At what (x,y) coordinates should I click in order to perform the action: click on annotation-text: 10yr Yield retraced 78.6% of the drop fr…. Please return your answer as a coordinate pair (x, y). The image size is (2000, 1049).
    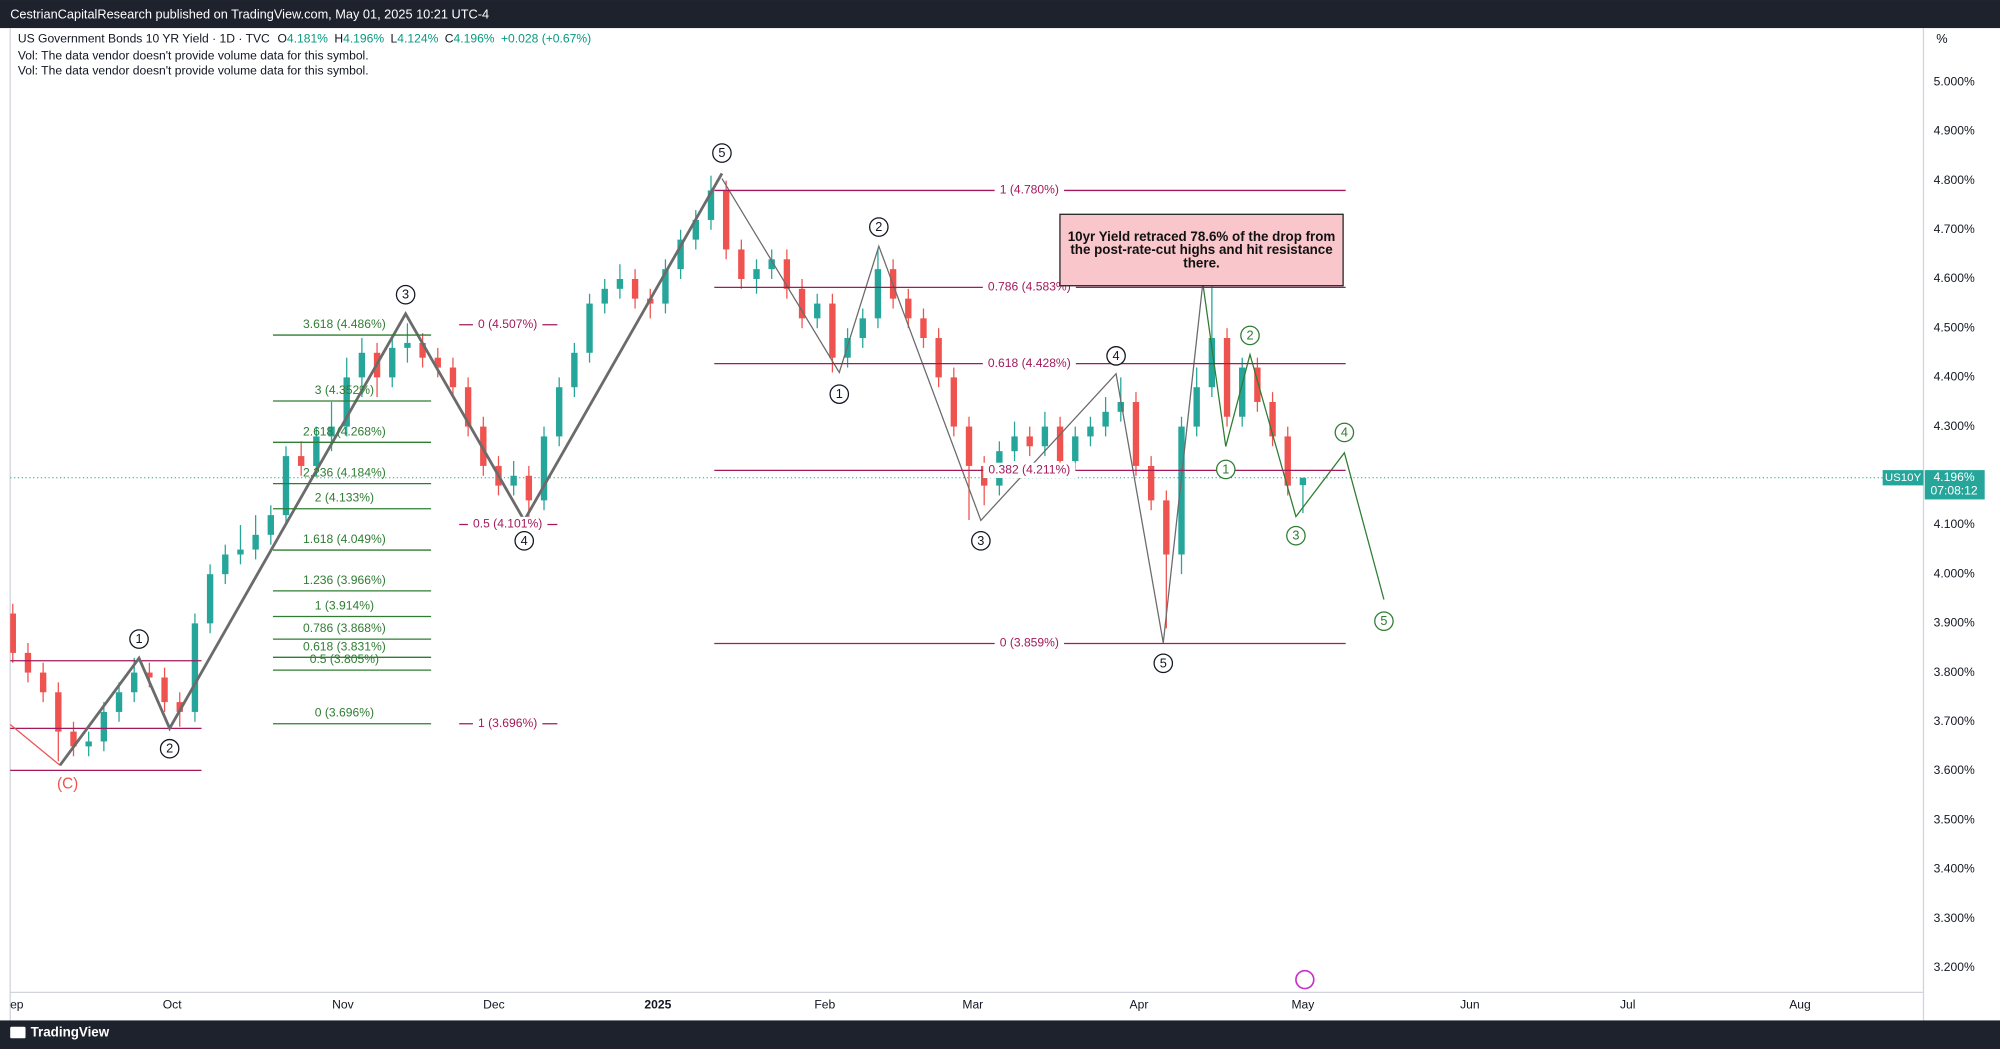
    Looking at the image, I should click on (1202, 236).